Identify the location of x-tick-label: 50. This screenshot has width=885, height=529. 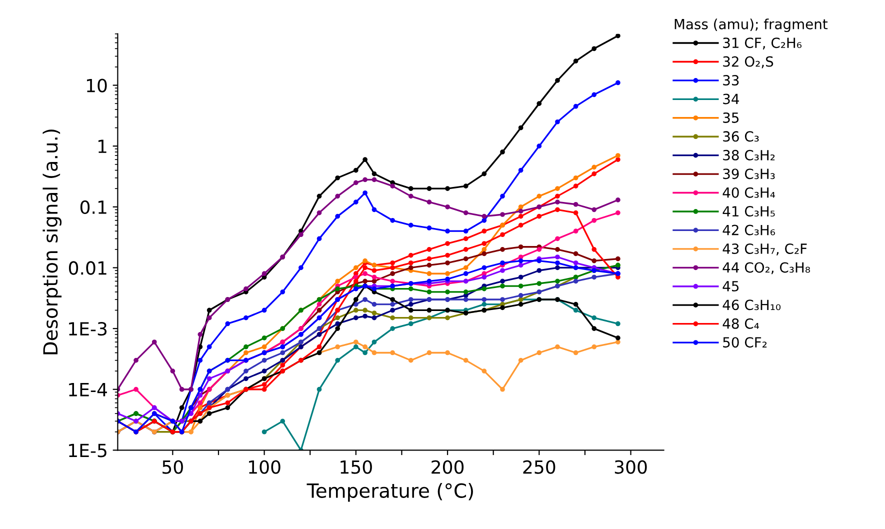
(172, 467).